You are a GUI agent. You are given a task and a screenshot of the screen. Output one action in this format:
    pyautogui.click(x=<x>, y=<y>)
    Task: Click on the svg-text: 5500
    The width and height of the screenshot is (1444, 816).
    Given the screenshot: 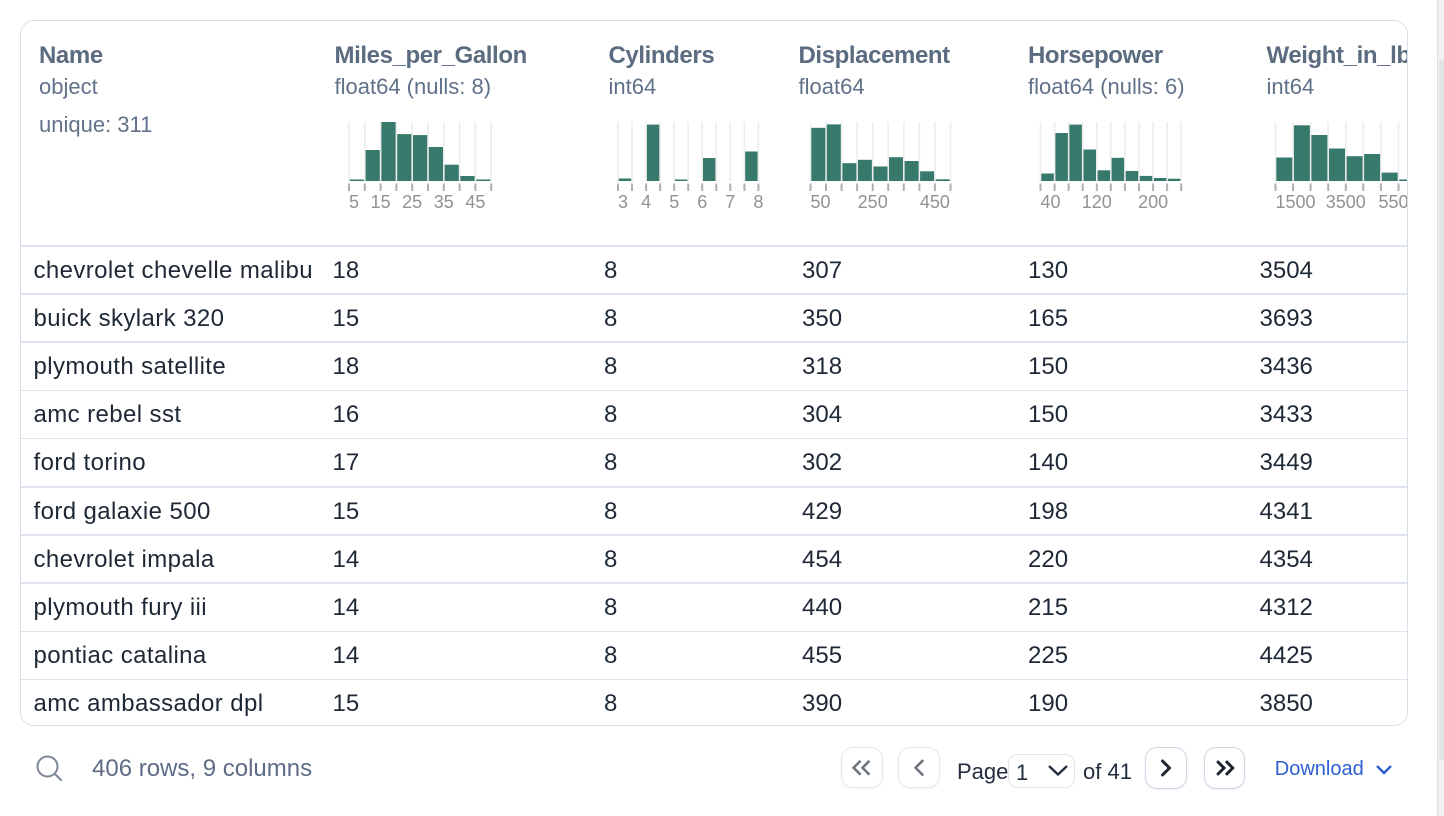 What is the action you would take?
    pyautogui.click(x=1393, y=202)
    